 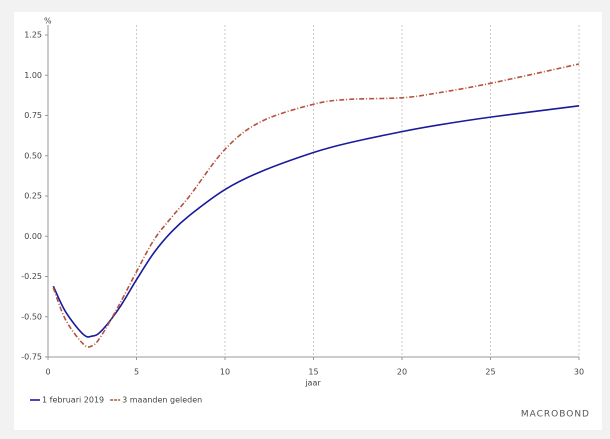 What do you see at coordinates (31, 357) in the screenshot?
I see `y-tick-label: -0.75` at bounding box center [31, 357].